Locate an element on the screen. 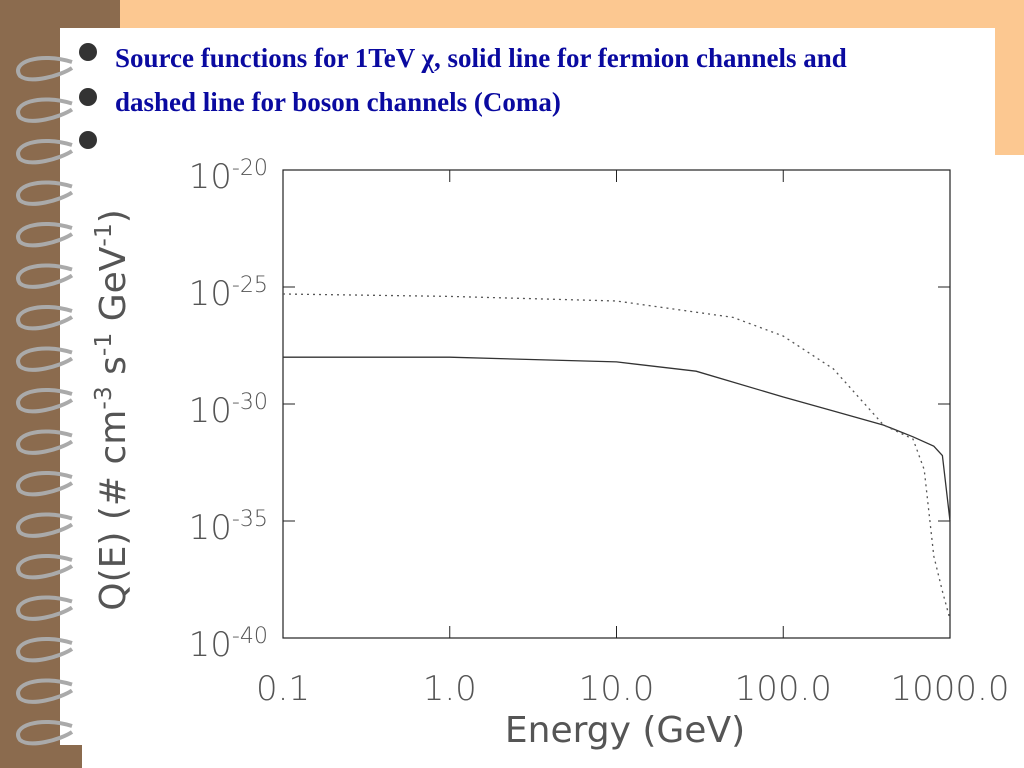 The image size is (1024, 768). x-axis-title: Energy (GeV) is located at coordinates (625, 730).